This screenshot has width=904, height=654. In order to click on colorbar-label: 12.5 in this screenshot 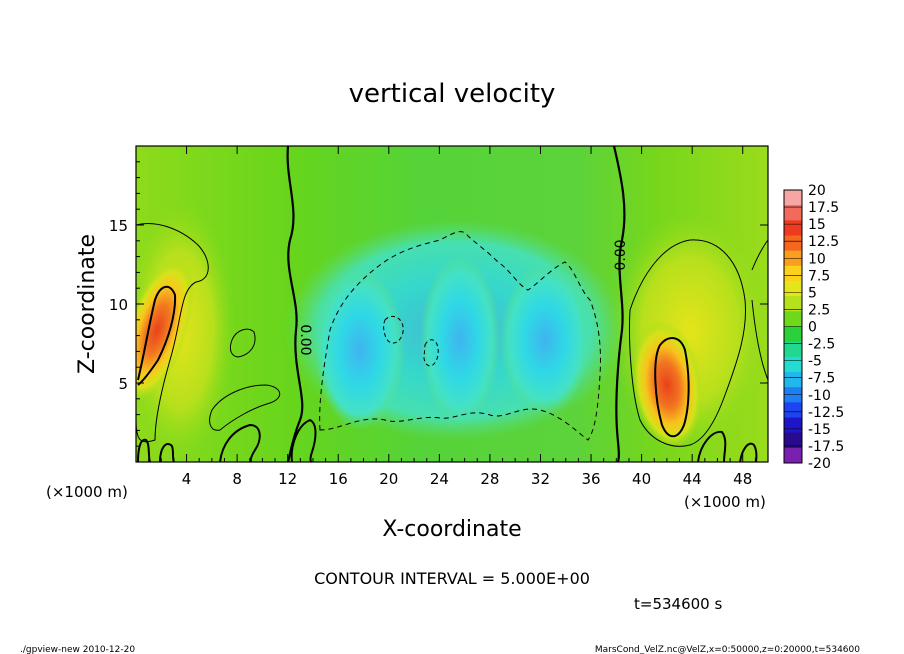, I will do `click(823, 242)`.